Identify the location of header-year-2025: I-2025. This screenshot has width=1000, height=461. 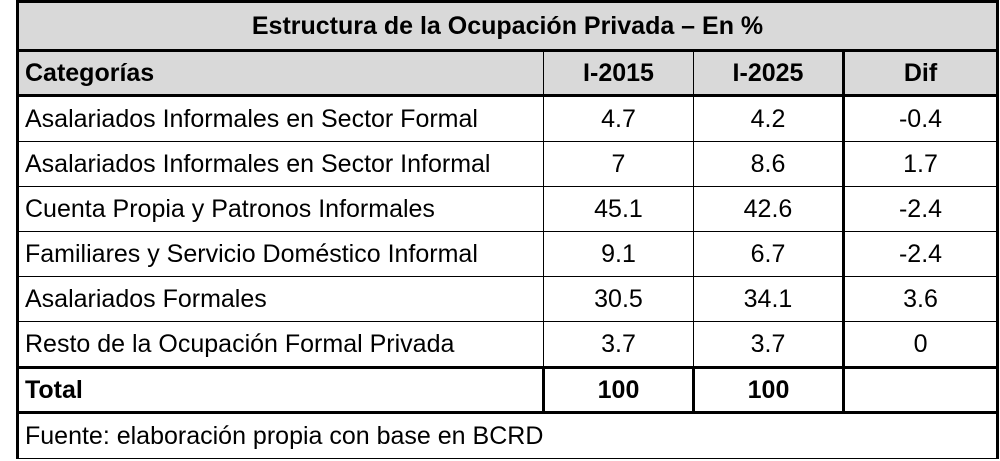
(768, 73).